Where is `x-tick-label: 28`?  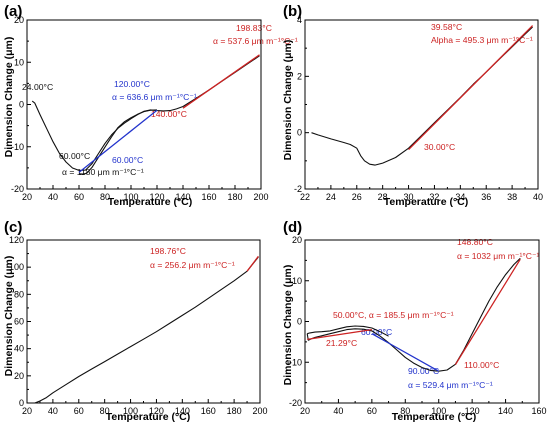 x-tick-label: 28 is located at coordinates (383, 197).